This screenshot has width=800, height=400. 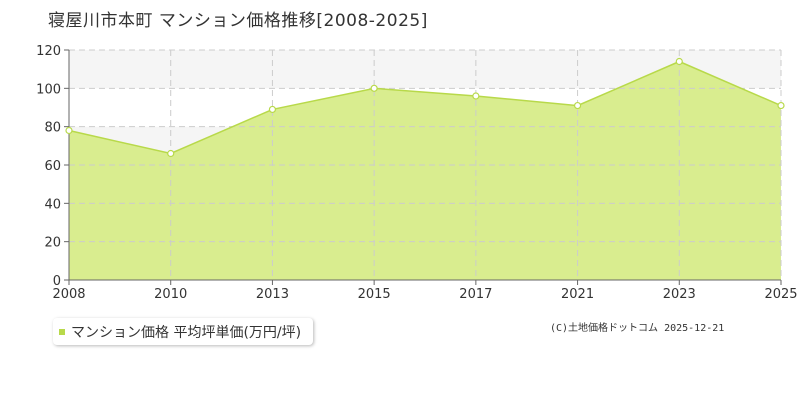 I want to click on x-tick-label: 2023, so click(x=679, y=294).